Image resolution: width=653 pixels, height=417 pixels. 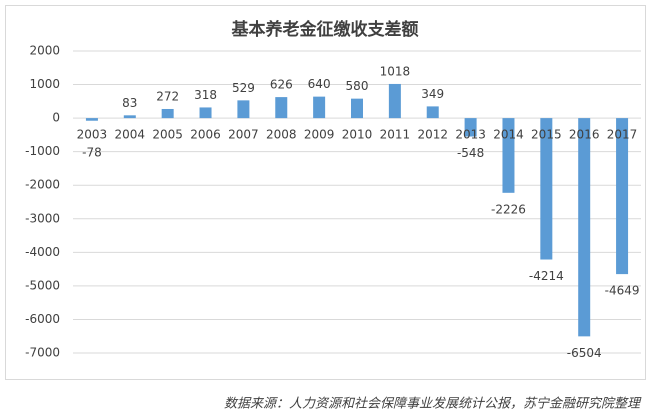 I want to click on y-tick-label: -5000, so click(x=42, y=285).